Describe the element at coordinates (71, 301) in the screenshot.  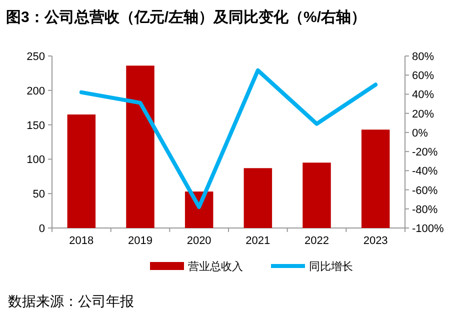
I see `source-note: 数据来源：公司年报` at that location.